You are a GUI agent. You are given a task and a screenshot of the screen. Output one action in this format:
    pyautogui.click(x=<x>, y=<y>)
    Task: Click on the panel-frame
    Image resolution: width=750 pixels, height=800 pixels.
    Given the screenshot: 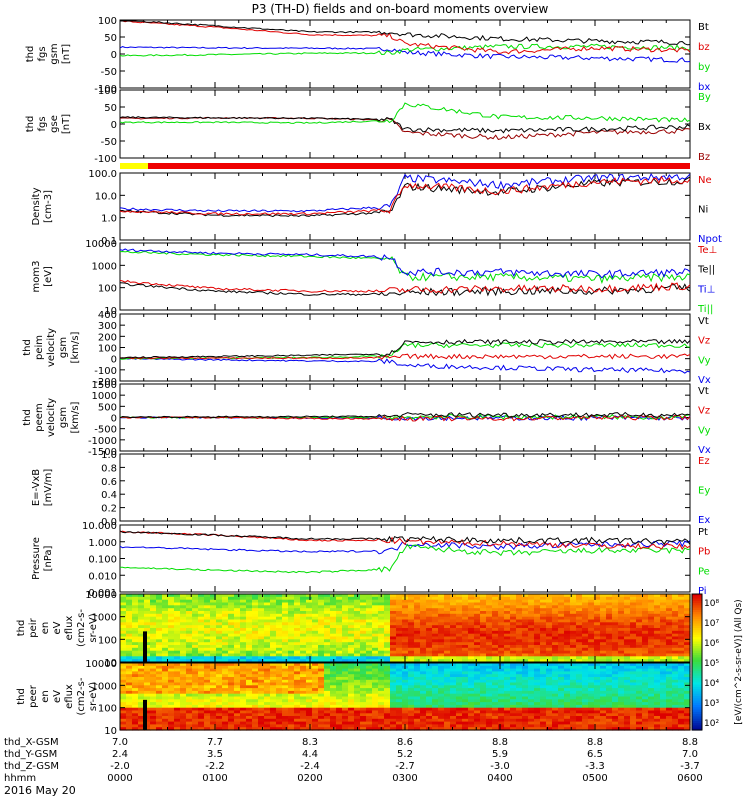 What is the action you would take?
    pyautogui.click(x=405, y=54)
    